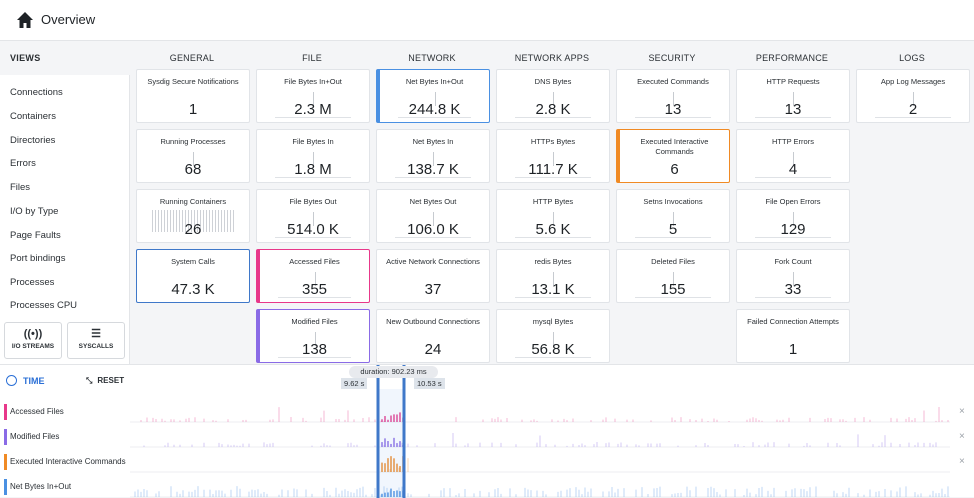 This screenshot has width=974, height=498. What do you see at coordinates (433, 276) in the screenshot?
I see `card-active-network-connections: Active Network Connections 37` at bounding box center [433, 276].